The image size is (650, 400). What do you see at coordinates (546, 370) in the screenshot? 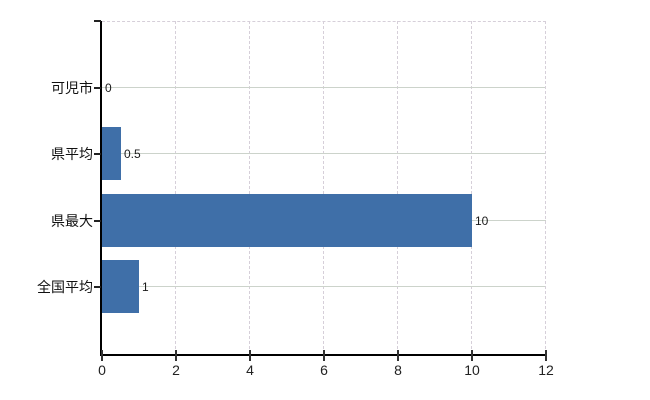
I see `x-tick-label: 12` at bounding box center [546, 370].